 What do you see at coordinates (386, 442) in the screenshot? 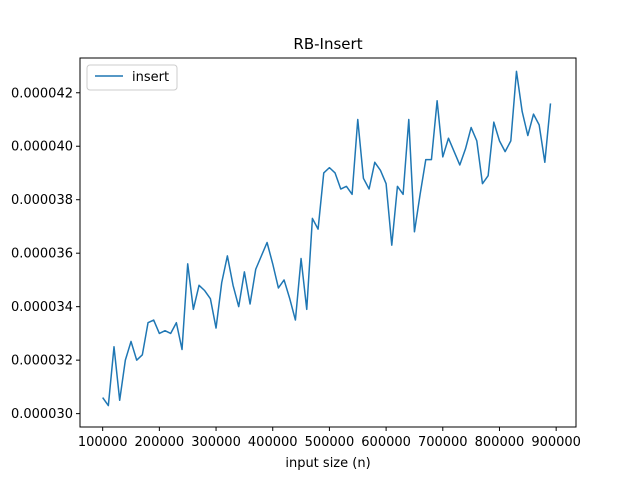
I see `x-tick-label: 600000` at bounding box center [386, 442].